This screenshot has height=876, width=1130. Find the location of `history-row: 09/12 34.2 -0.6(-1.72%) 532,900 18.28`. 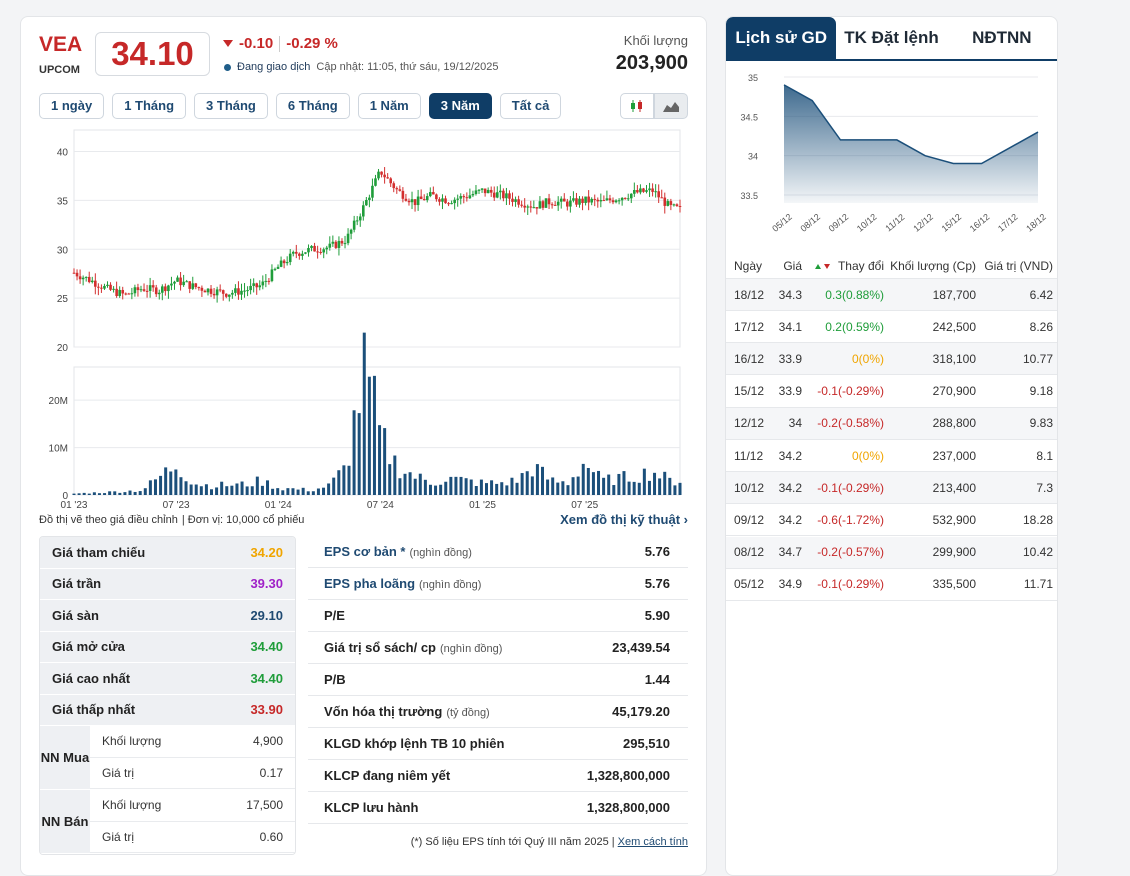

history-row: 09/12 34.2 -0.6(-1.72%) 532,900 18.28 is located at coordinates (891, 520).